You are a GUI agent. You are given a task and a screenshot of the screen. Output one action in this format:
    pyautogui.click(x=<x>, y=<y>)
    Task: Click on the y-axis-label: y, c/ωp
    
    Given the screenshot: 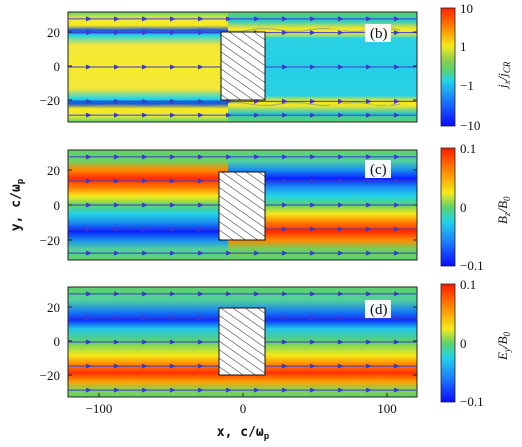 What is the action you would take?
    pyautogui.click(x=17, y=204)
    